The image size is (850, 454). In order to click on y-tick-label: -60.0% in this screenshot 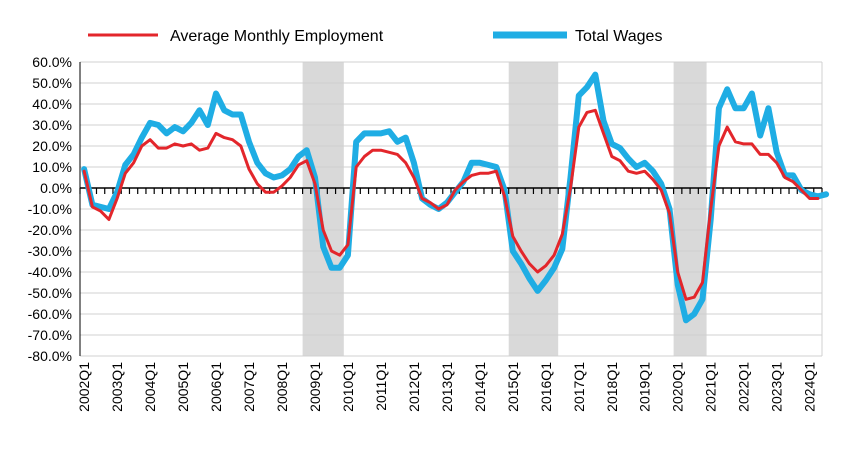, I will do `click(50, 314)`.